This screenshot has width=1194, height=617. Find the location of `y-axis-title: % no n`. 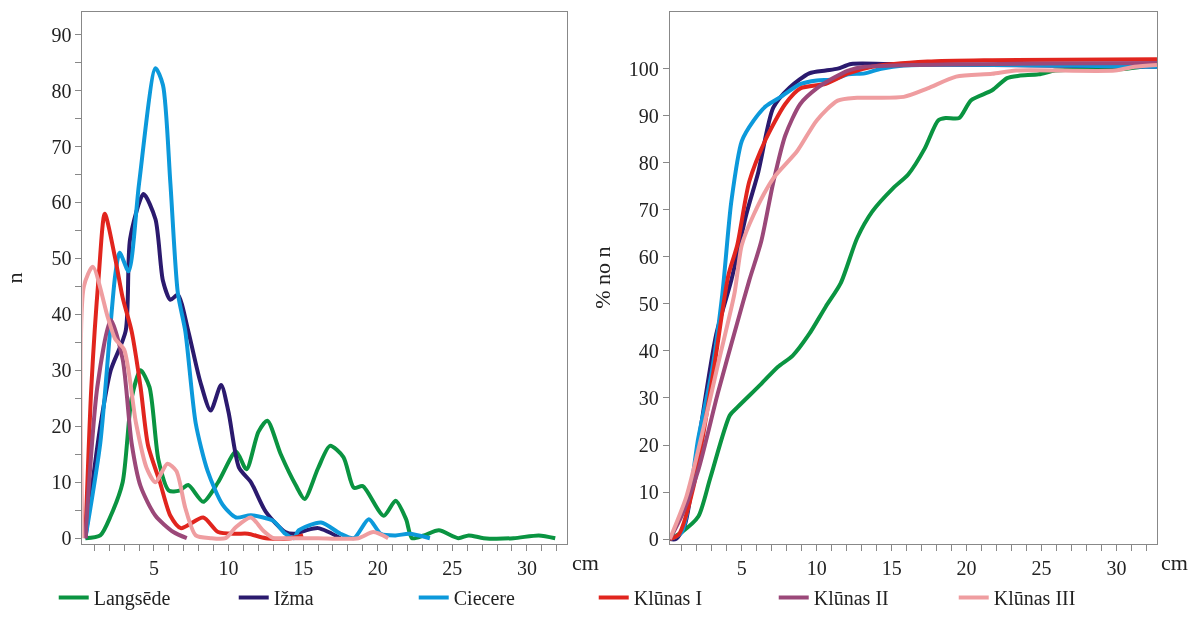

y-axis-title: % no n is located at coordinates (602, 277).